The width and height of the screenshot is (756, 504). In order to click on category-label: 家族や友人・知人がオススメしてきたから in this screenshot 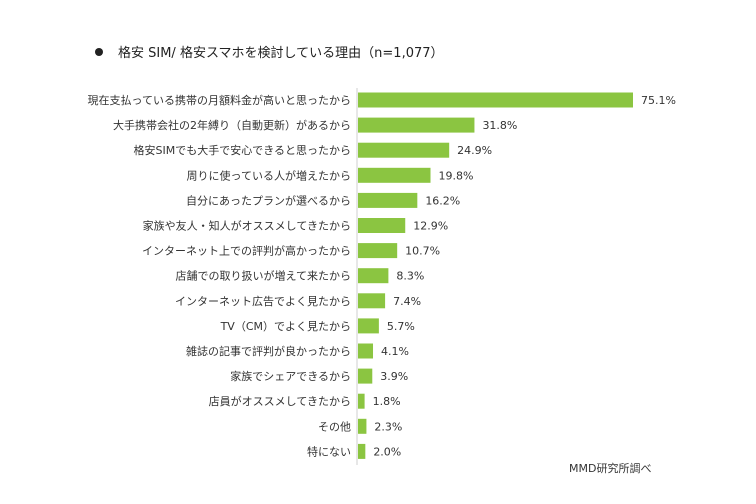, I will do `click(247, 226)`.